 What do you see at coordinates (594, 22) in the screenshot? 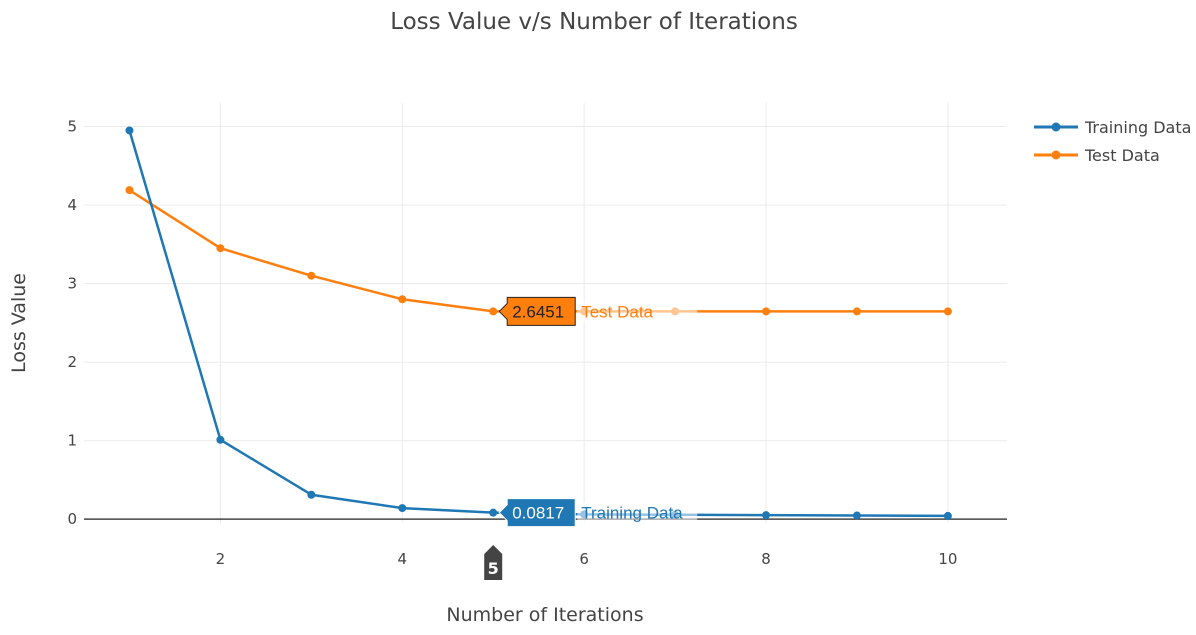
I see `chart-title: Loss Value v/s Number of Iterations` at bounding box center [594, 22].